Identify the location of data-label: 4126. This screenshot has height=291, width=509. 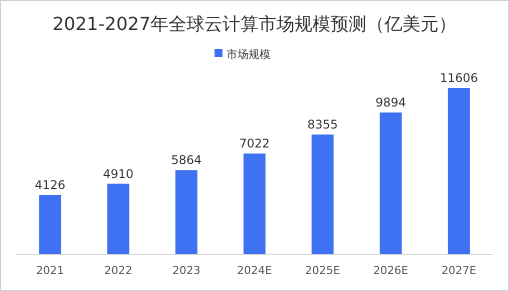
(50, 185).